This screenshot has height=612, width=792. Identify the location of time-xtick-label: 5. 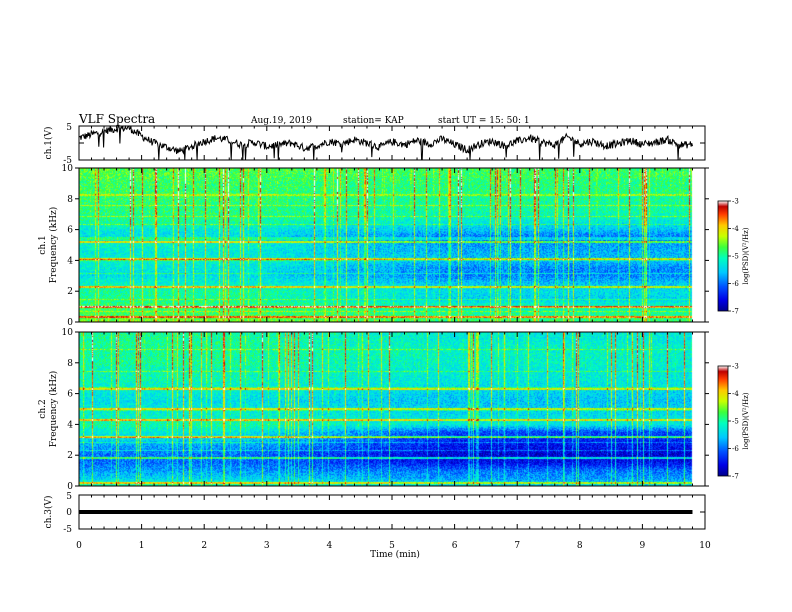
(392, 546).